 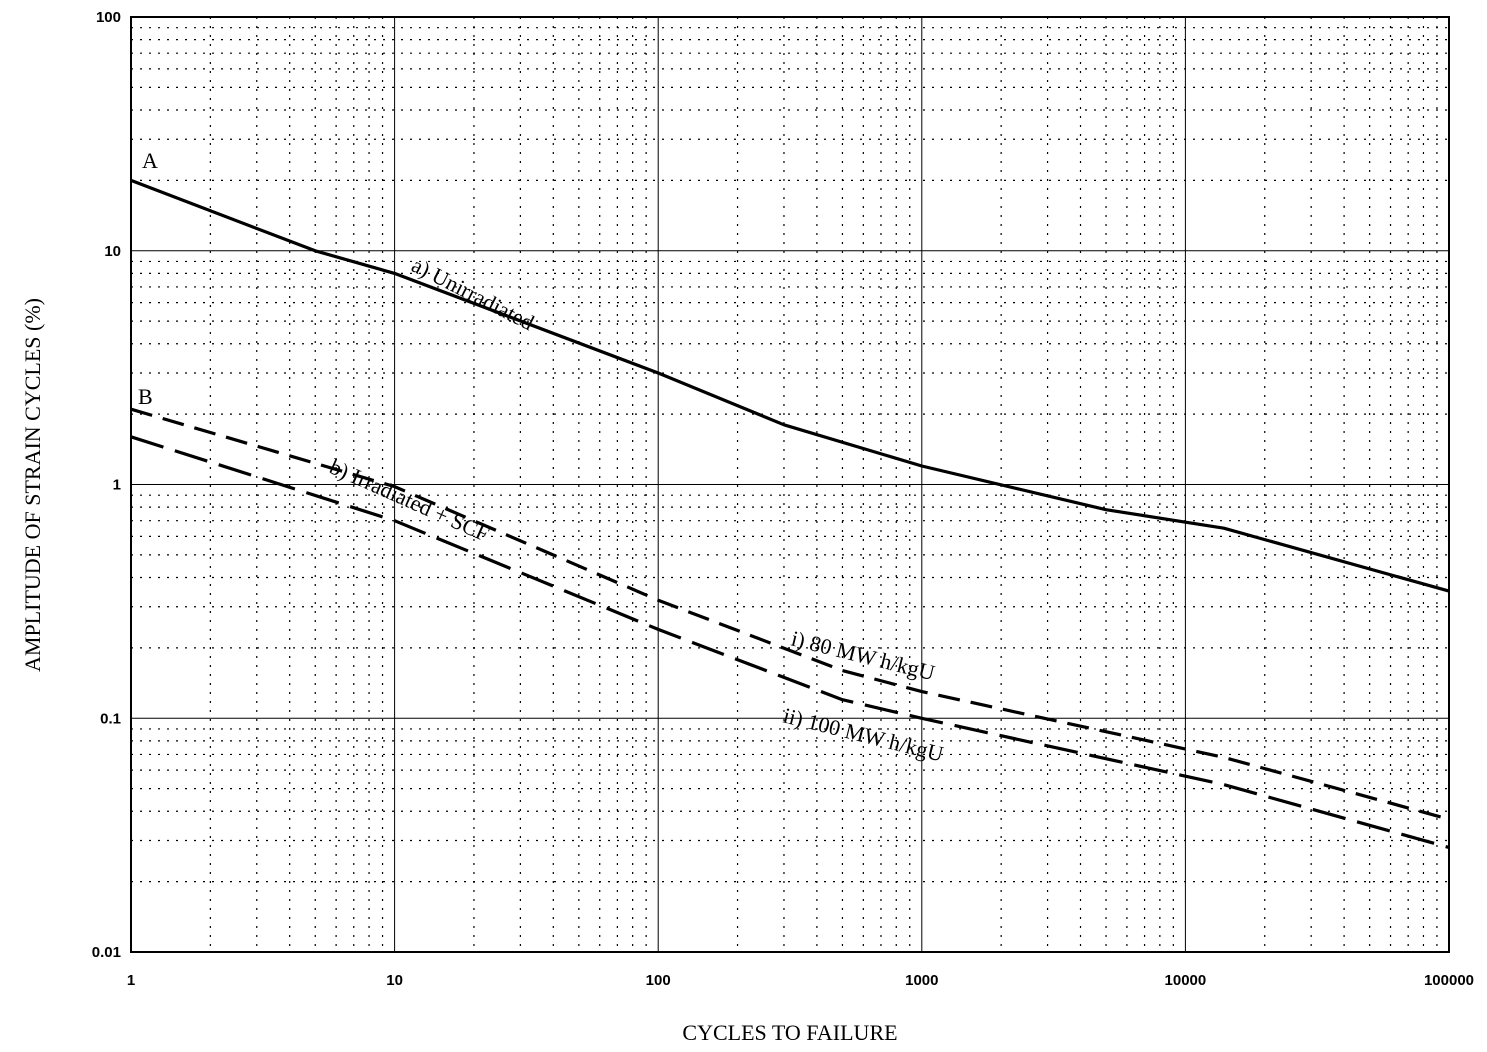 I want to click on x-axis-title: CYCLES TO FAILURE, so click(x=789, y=1032).